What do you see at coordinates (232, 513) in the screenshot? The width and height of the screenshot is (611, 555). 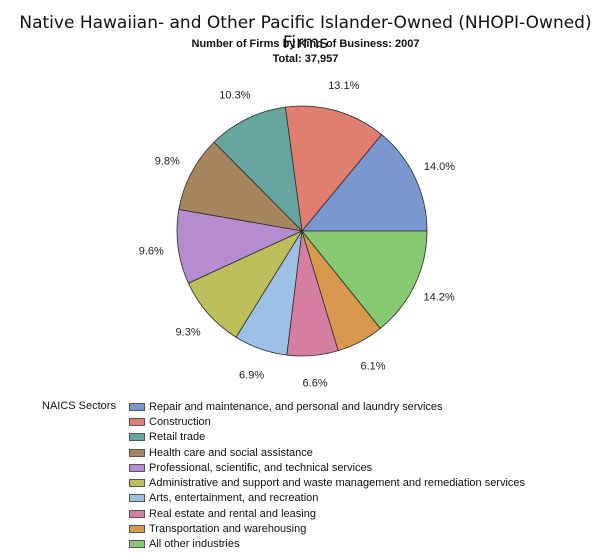 I see `legend-label: Real estate and rental and leasing` at bounding box center [232, 513].